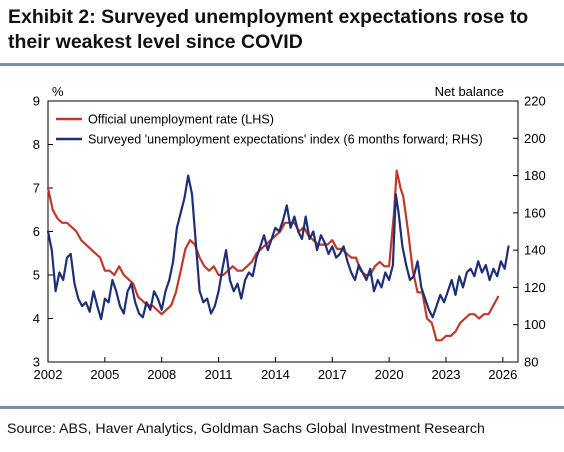  I want to click on y-left-tick-label: 6, so click(36, 231).